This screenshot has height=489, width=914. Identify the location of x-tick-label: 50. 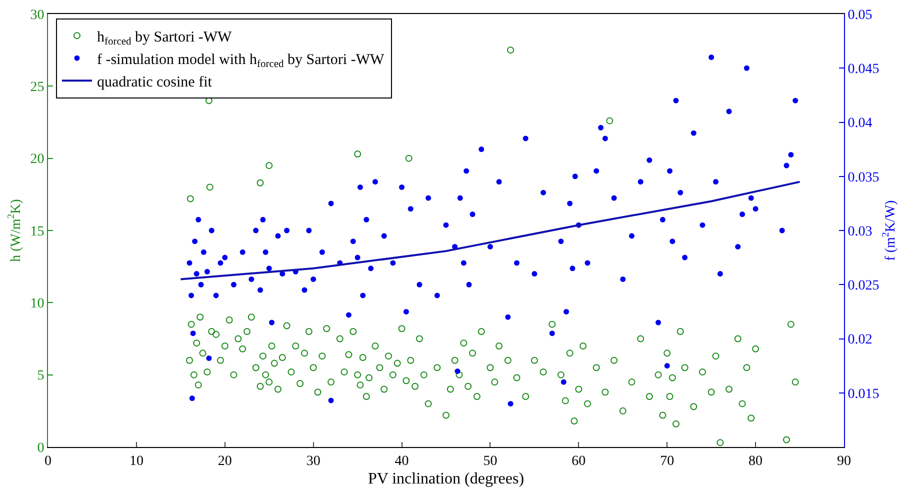
(490, 461).